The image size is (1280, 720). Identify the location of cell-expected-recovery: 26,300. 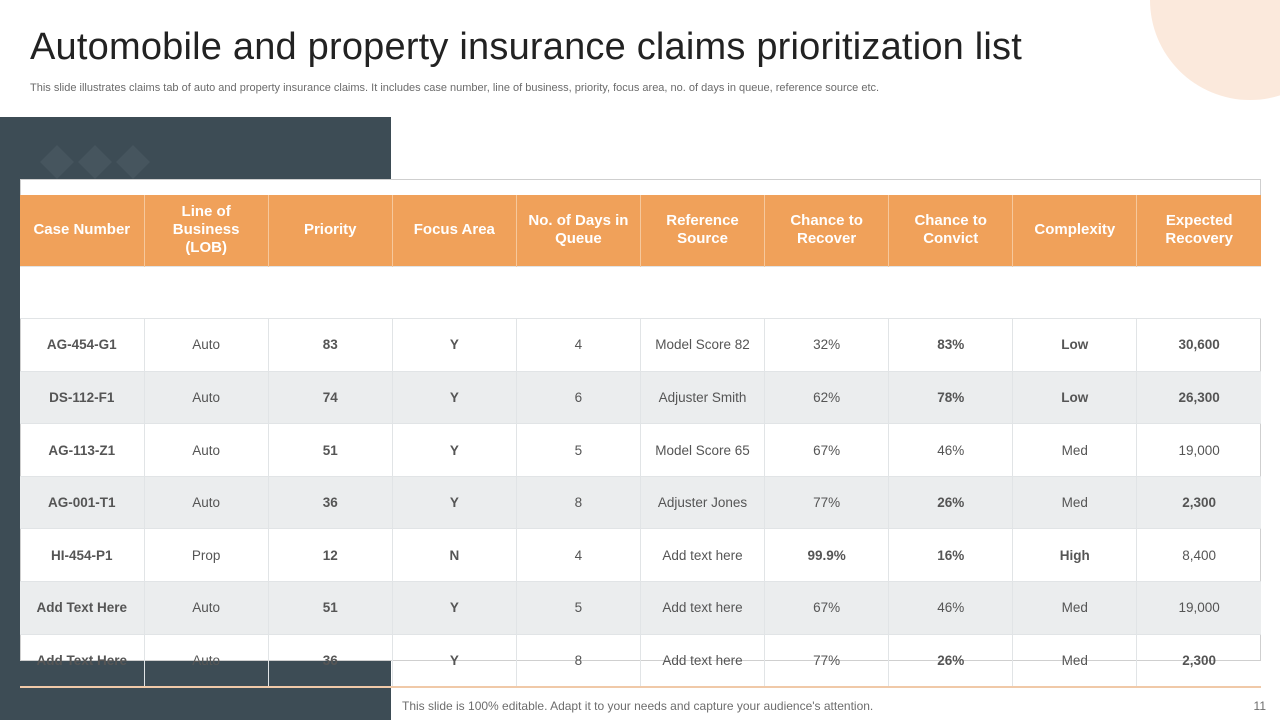
(1198, 397).